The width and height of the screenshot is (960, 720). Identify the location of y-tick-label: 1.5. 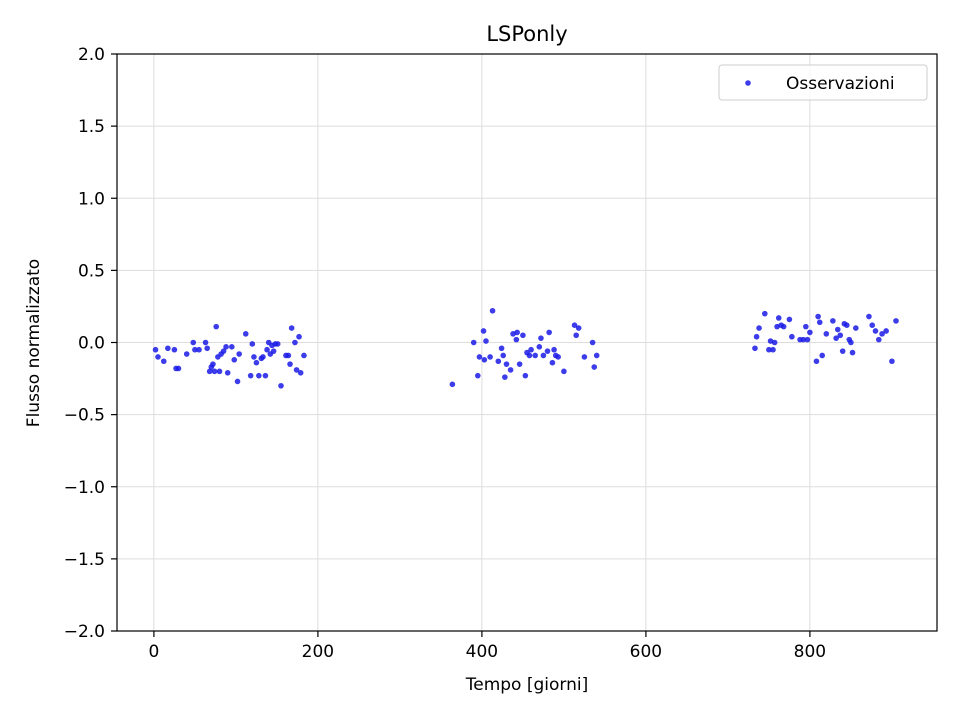
(91, 127).